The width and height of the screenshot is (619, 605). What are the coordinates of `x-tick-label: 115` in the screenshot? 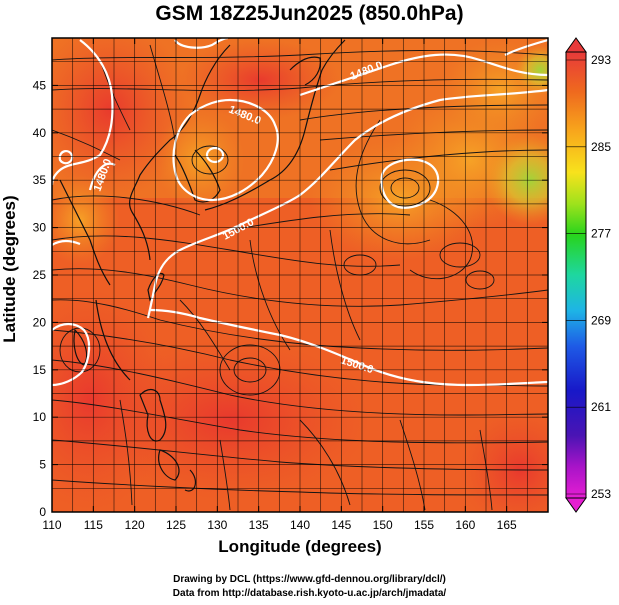 It's located at (93, 525).